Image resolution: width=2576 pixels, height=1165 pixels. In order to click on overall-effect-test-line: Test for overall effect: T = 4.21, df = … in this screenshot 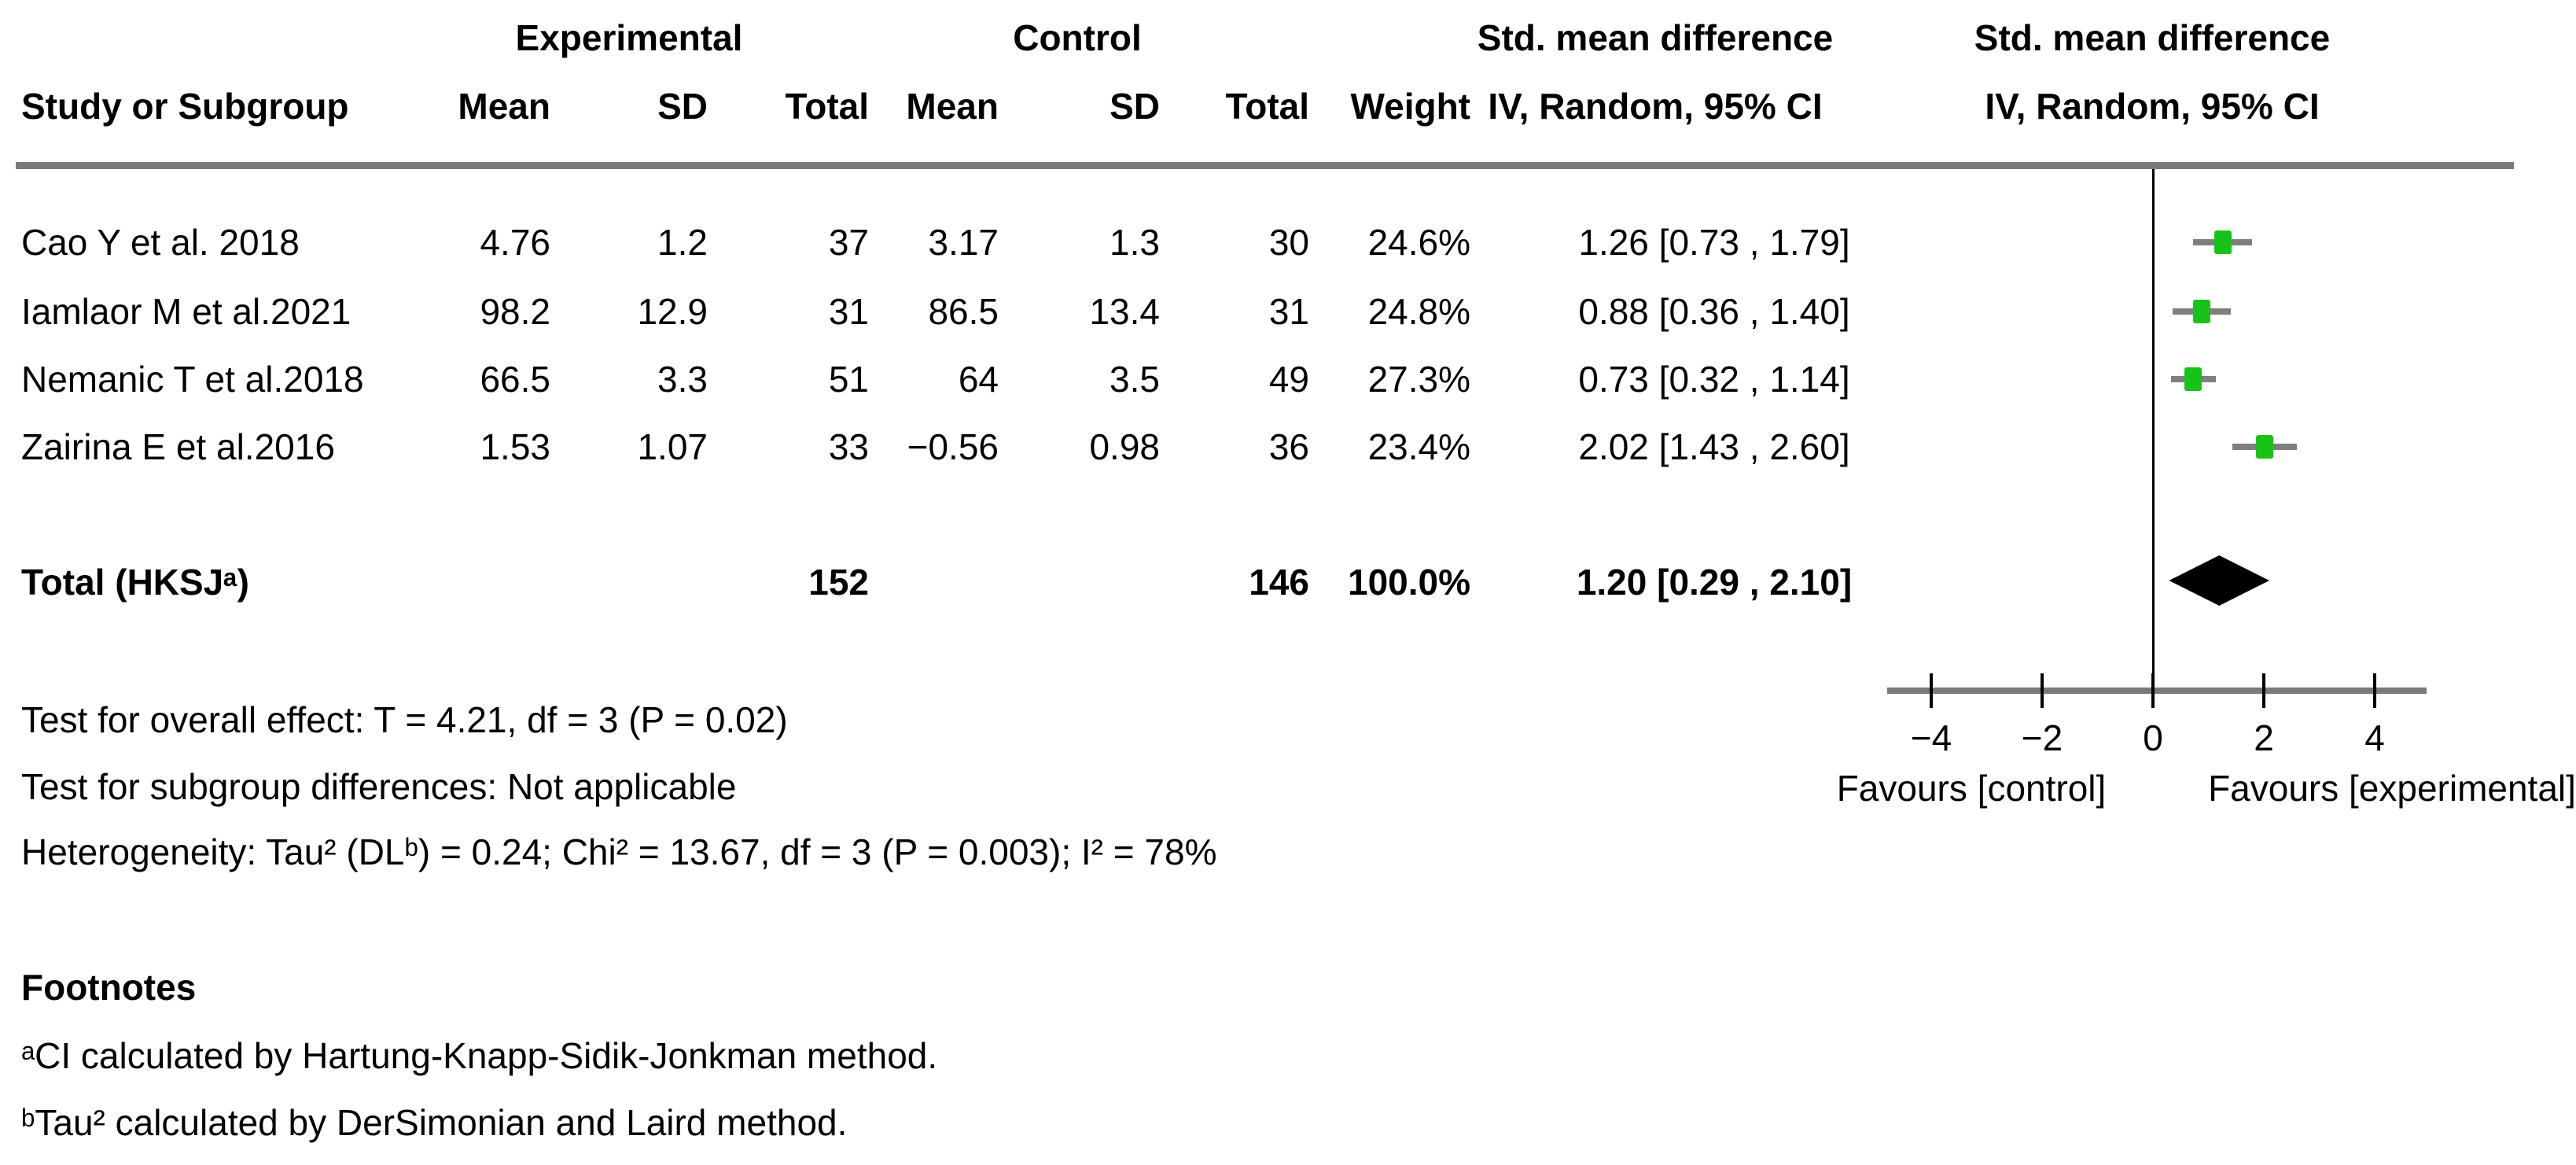, I will do `click(405, 719)`.